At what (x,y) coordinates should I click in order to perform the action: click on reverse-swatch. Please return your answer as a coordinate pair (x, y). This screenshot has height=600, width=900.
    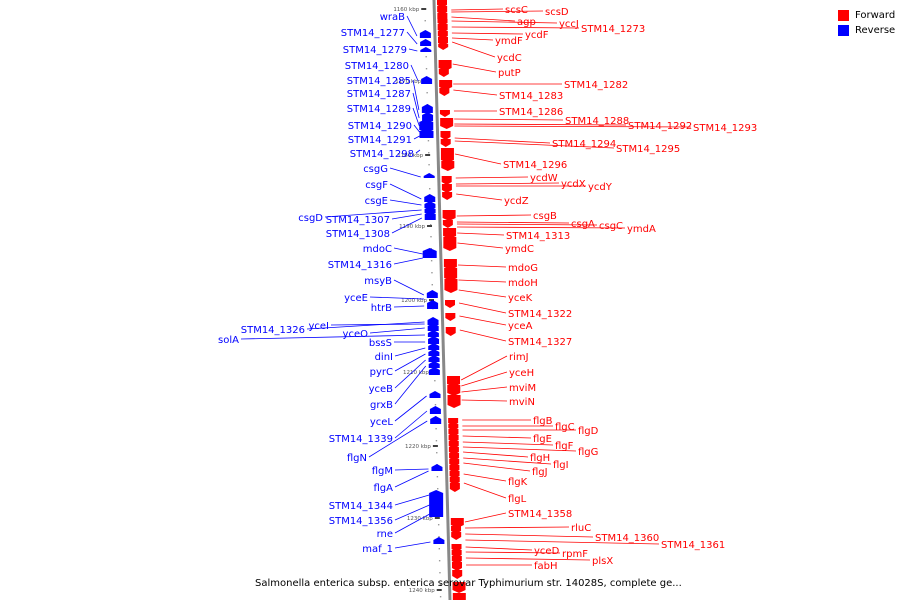
    Looking at the image, I should click on (843, 30).